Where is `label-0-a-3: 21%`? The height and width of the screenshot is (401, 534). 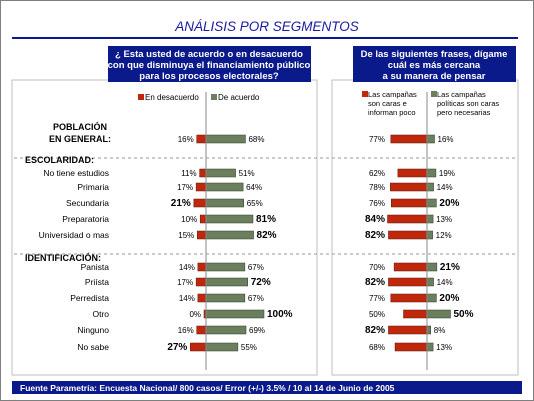
label-0-a-3: 21% is located at coordinates (181, 203).